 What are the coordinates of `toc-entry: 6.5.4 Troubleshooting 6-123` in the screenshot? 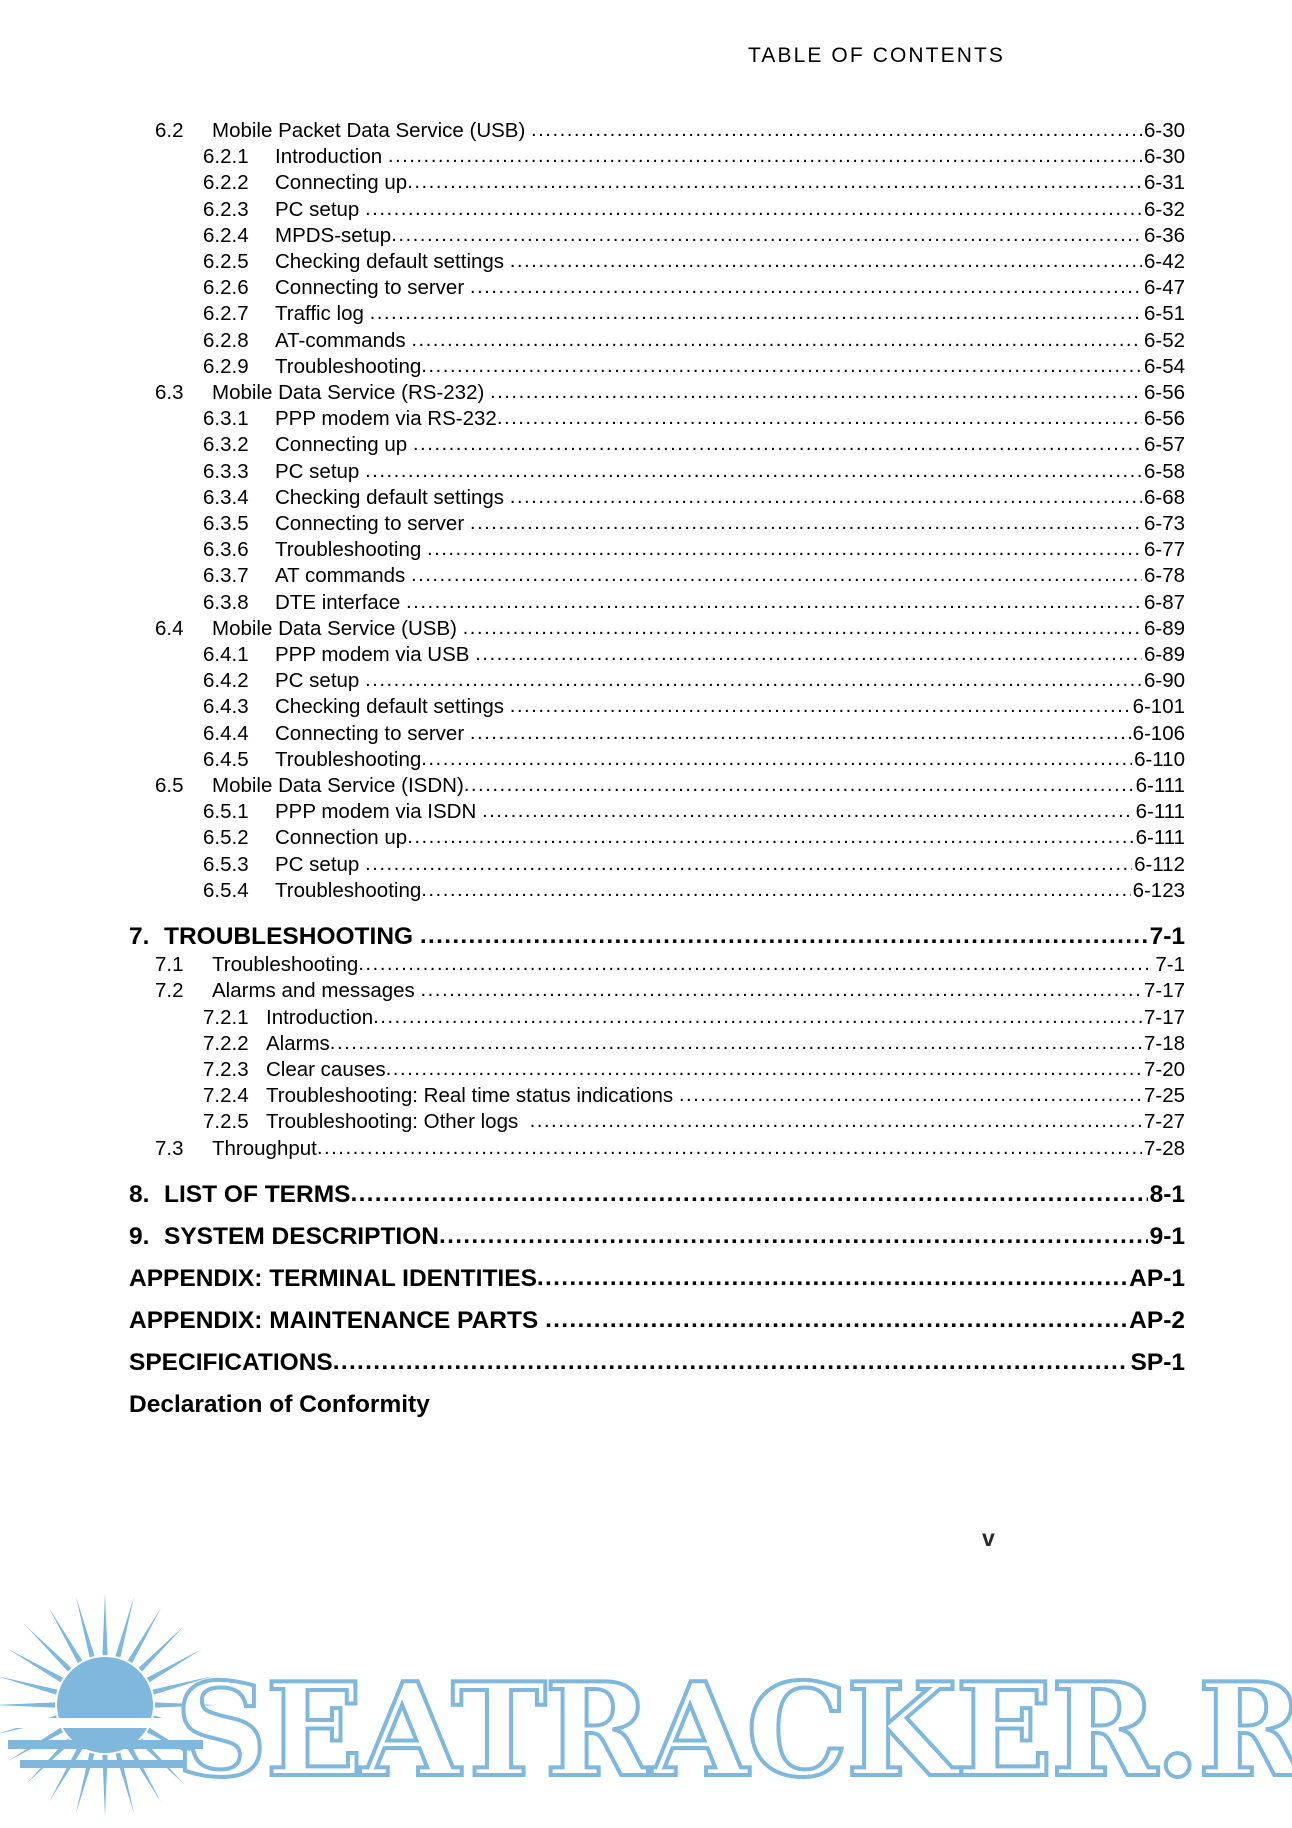 It's located at (646, 891).